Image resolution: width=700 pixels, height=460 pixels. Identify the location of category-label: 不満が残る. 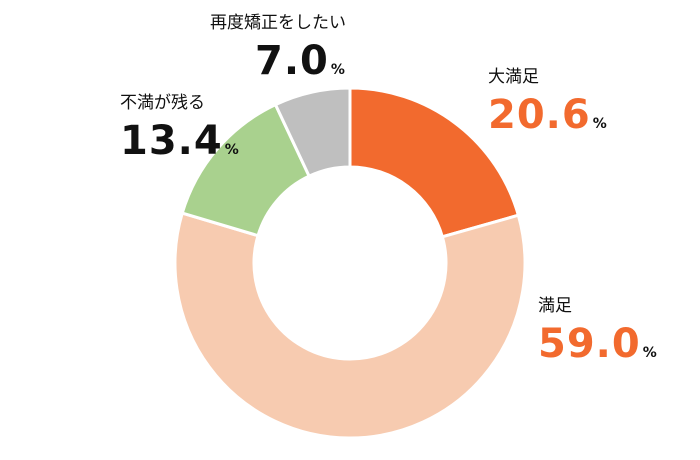
(162, 103).